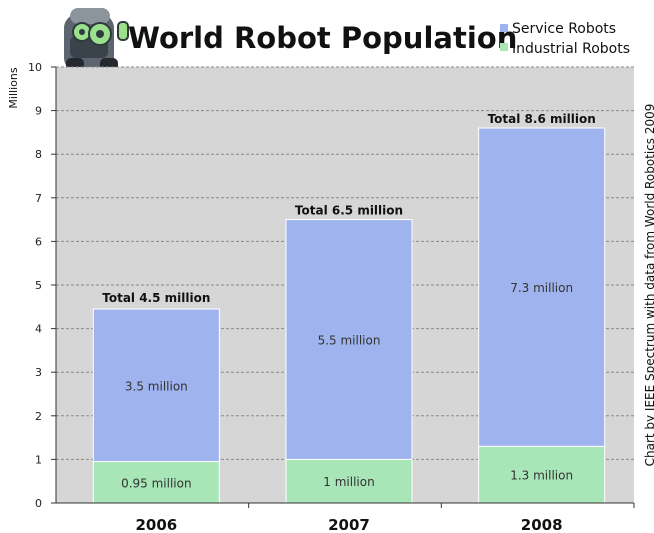 The width and height of the screenshot is (654, 533). Describe the element at coordinates (542, 119) in the screenshot. I see `total-label: Total 8.6 million` at that location.